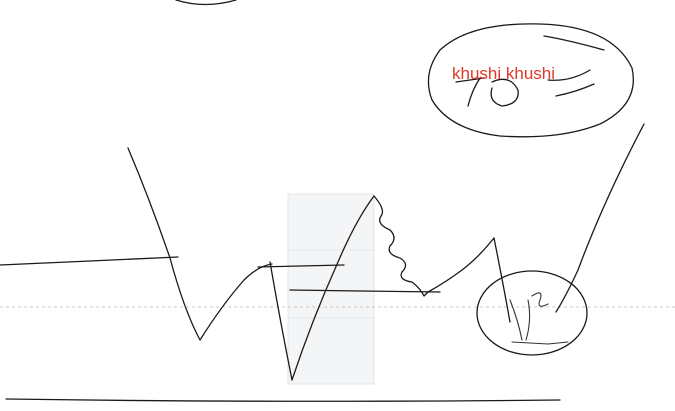  Describe the element at coordinates (283, 400) in the screenshot. I see `bottom-horizontal-stroke` at that location.